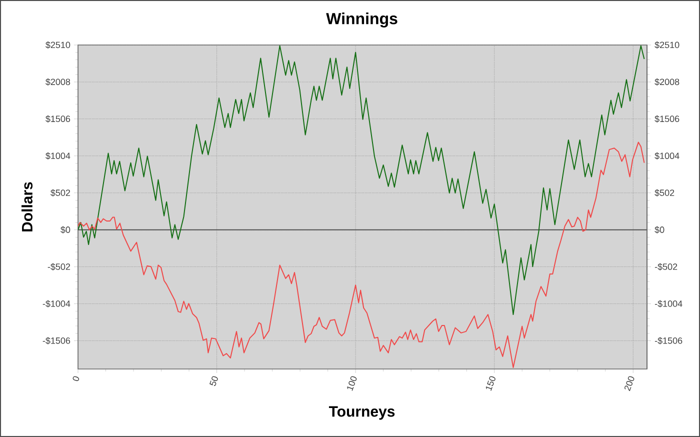  What do you see at coordinates (361, 413) in the screenshot?
I see `x-axis-title: Tourneys` at bounding box center [361, 413].